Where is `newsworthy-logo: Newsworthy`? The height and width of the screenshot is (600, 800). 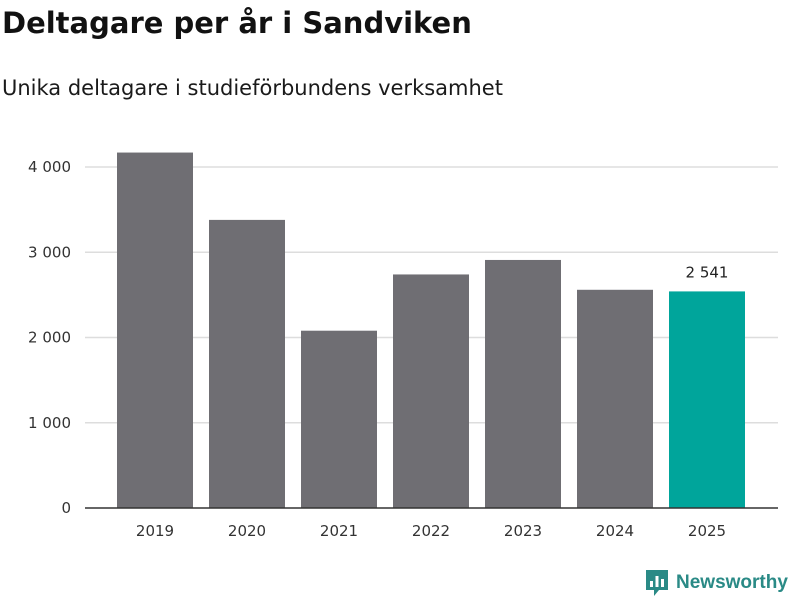
newsworthy-logo: Newsworthy is located at coordinates (716, 583).